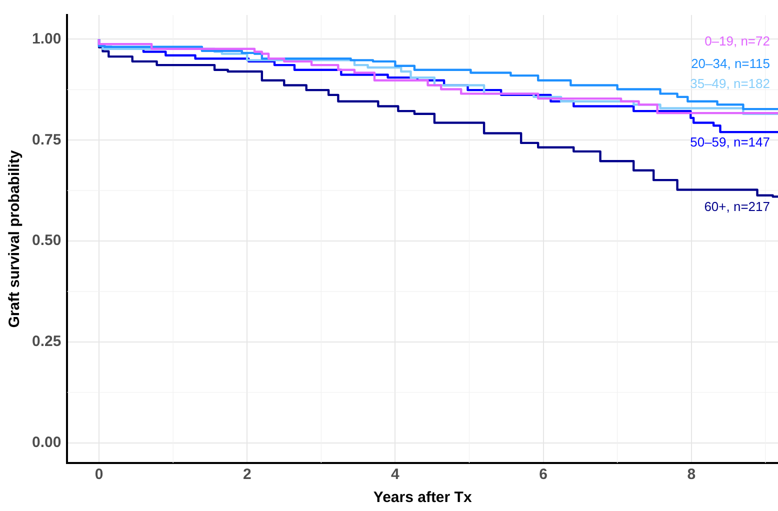 This screenshot has height=511, width=778. Describe the element at coordinates (99, 475) in the screenshot. I see `x-tick-label: 0` at that location.